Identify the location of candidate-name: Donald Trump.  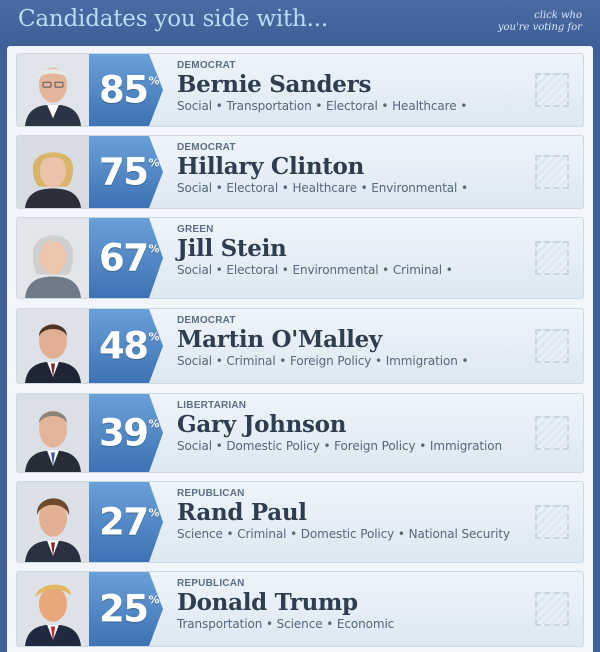
(267, 602).